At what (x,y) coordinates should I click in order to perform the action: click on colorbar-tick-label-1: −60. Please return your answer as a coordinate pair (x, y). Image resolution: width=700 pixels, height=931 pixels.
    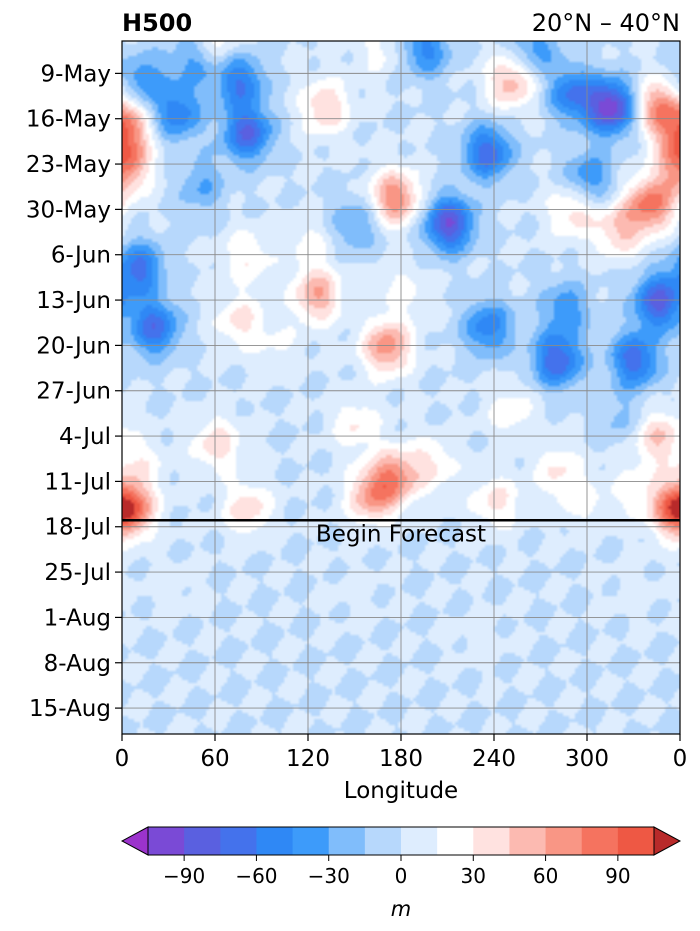
    Looking at the image, I should click on (256, 876).